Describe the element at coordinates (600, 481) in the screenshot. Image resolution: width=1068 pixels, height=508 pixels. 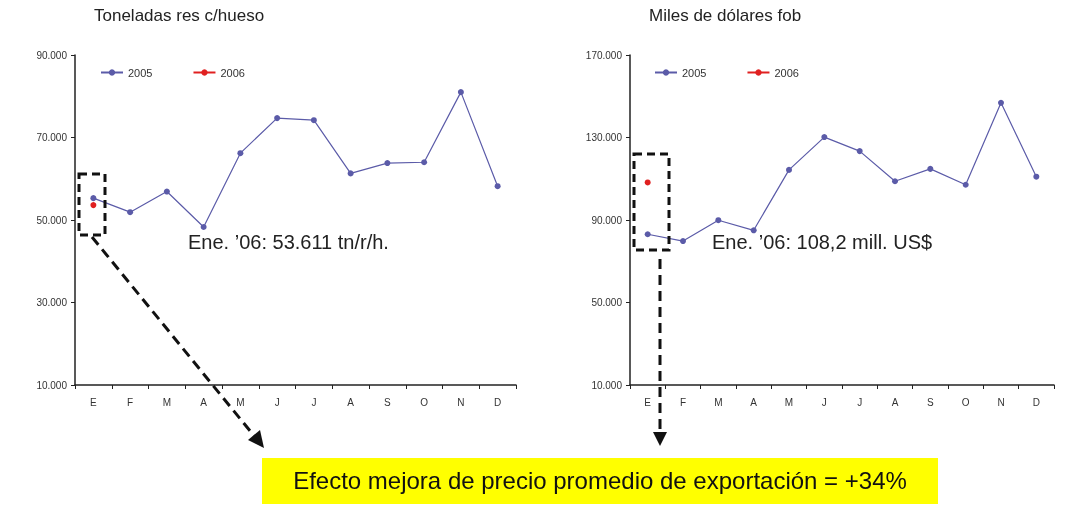
I see `text: Efecto mejora de precio promedio de exportación = +34%` at that location.